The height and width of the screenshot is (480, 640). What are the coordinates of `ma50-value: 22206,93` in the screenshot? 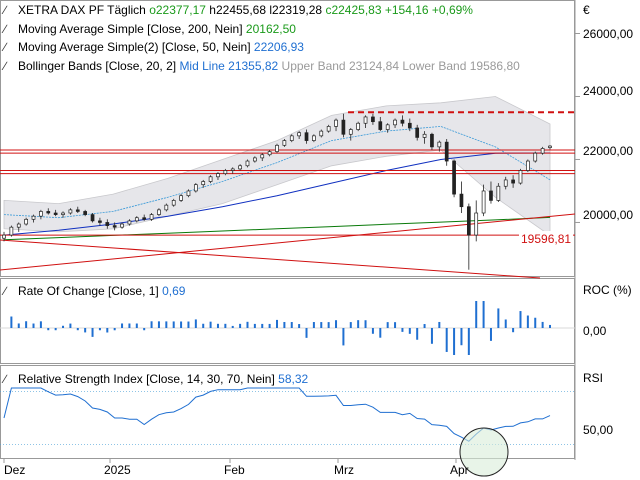 It's located at (278, 47).